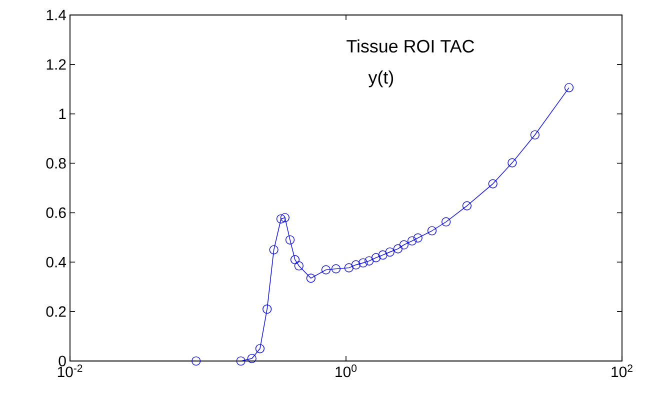  Describe the element at coordinates (410, 46) in the screenshot. I see `annotation: Tissue ROI TAC` at that location.